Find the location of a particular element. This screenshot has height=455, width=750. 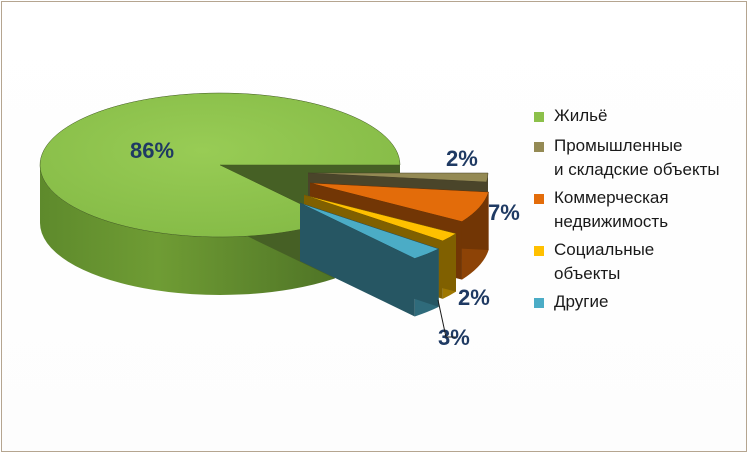

slice-4-Другие is located at coordinates (369, 230).